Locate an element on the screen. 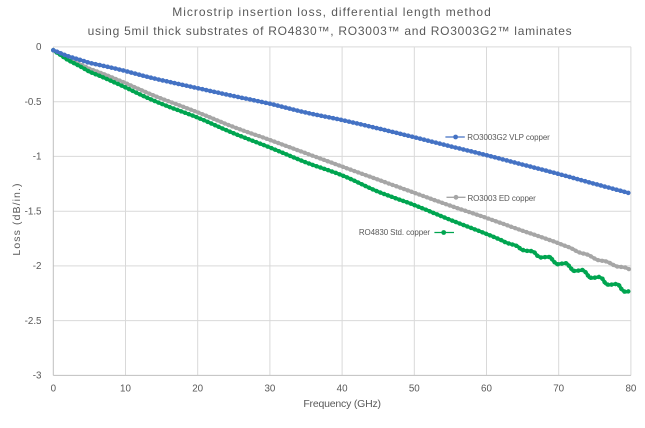 Image resolution: width=645 pixels, height=428 pixels. svg-text: 60 is located at coordinates (486, 389).